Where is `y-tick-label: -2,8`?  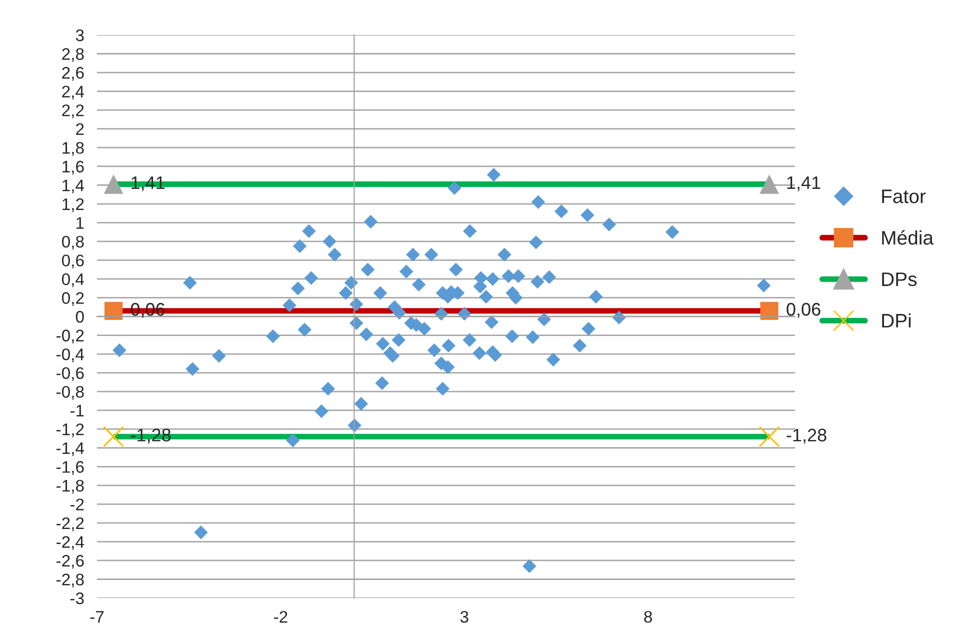 y-tick-label: -2,8 is located at coordinates (70, 581).